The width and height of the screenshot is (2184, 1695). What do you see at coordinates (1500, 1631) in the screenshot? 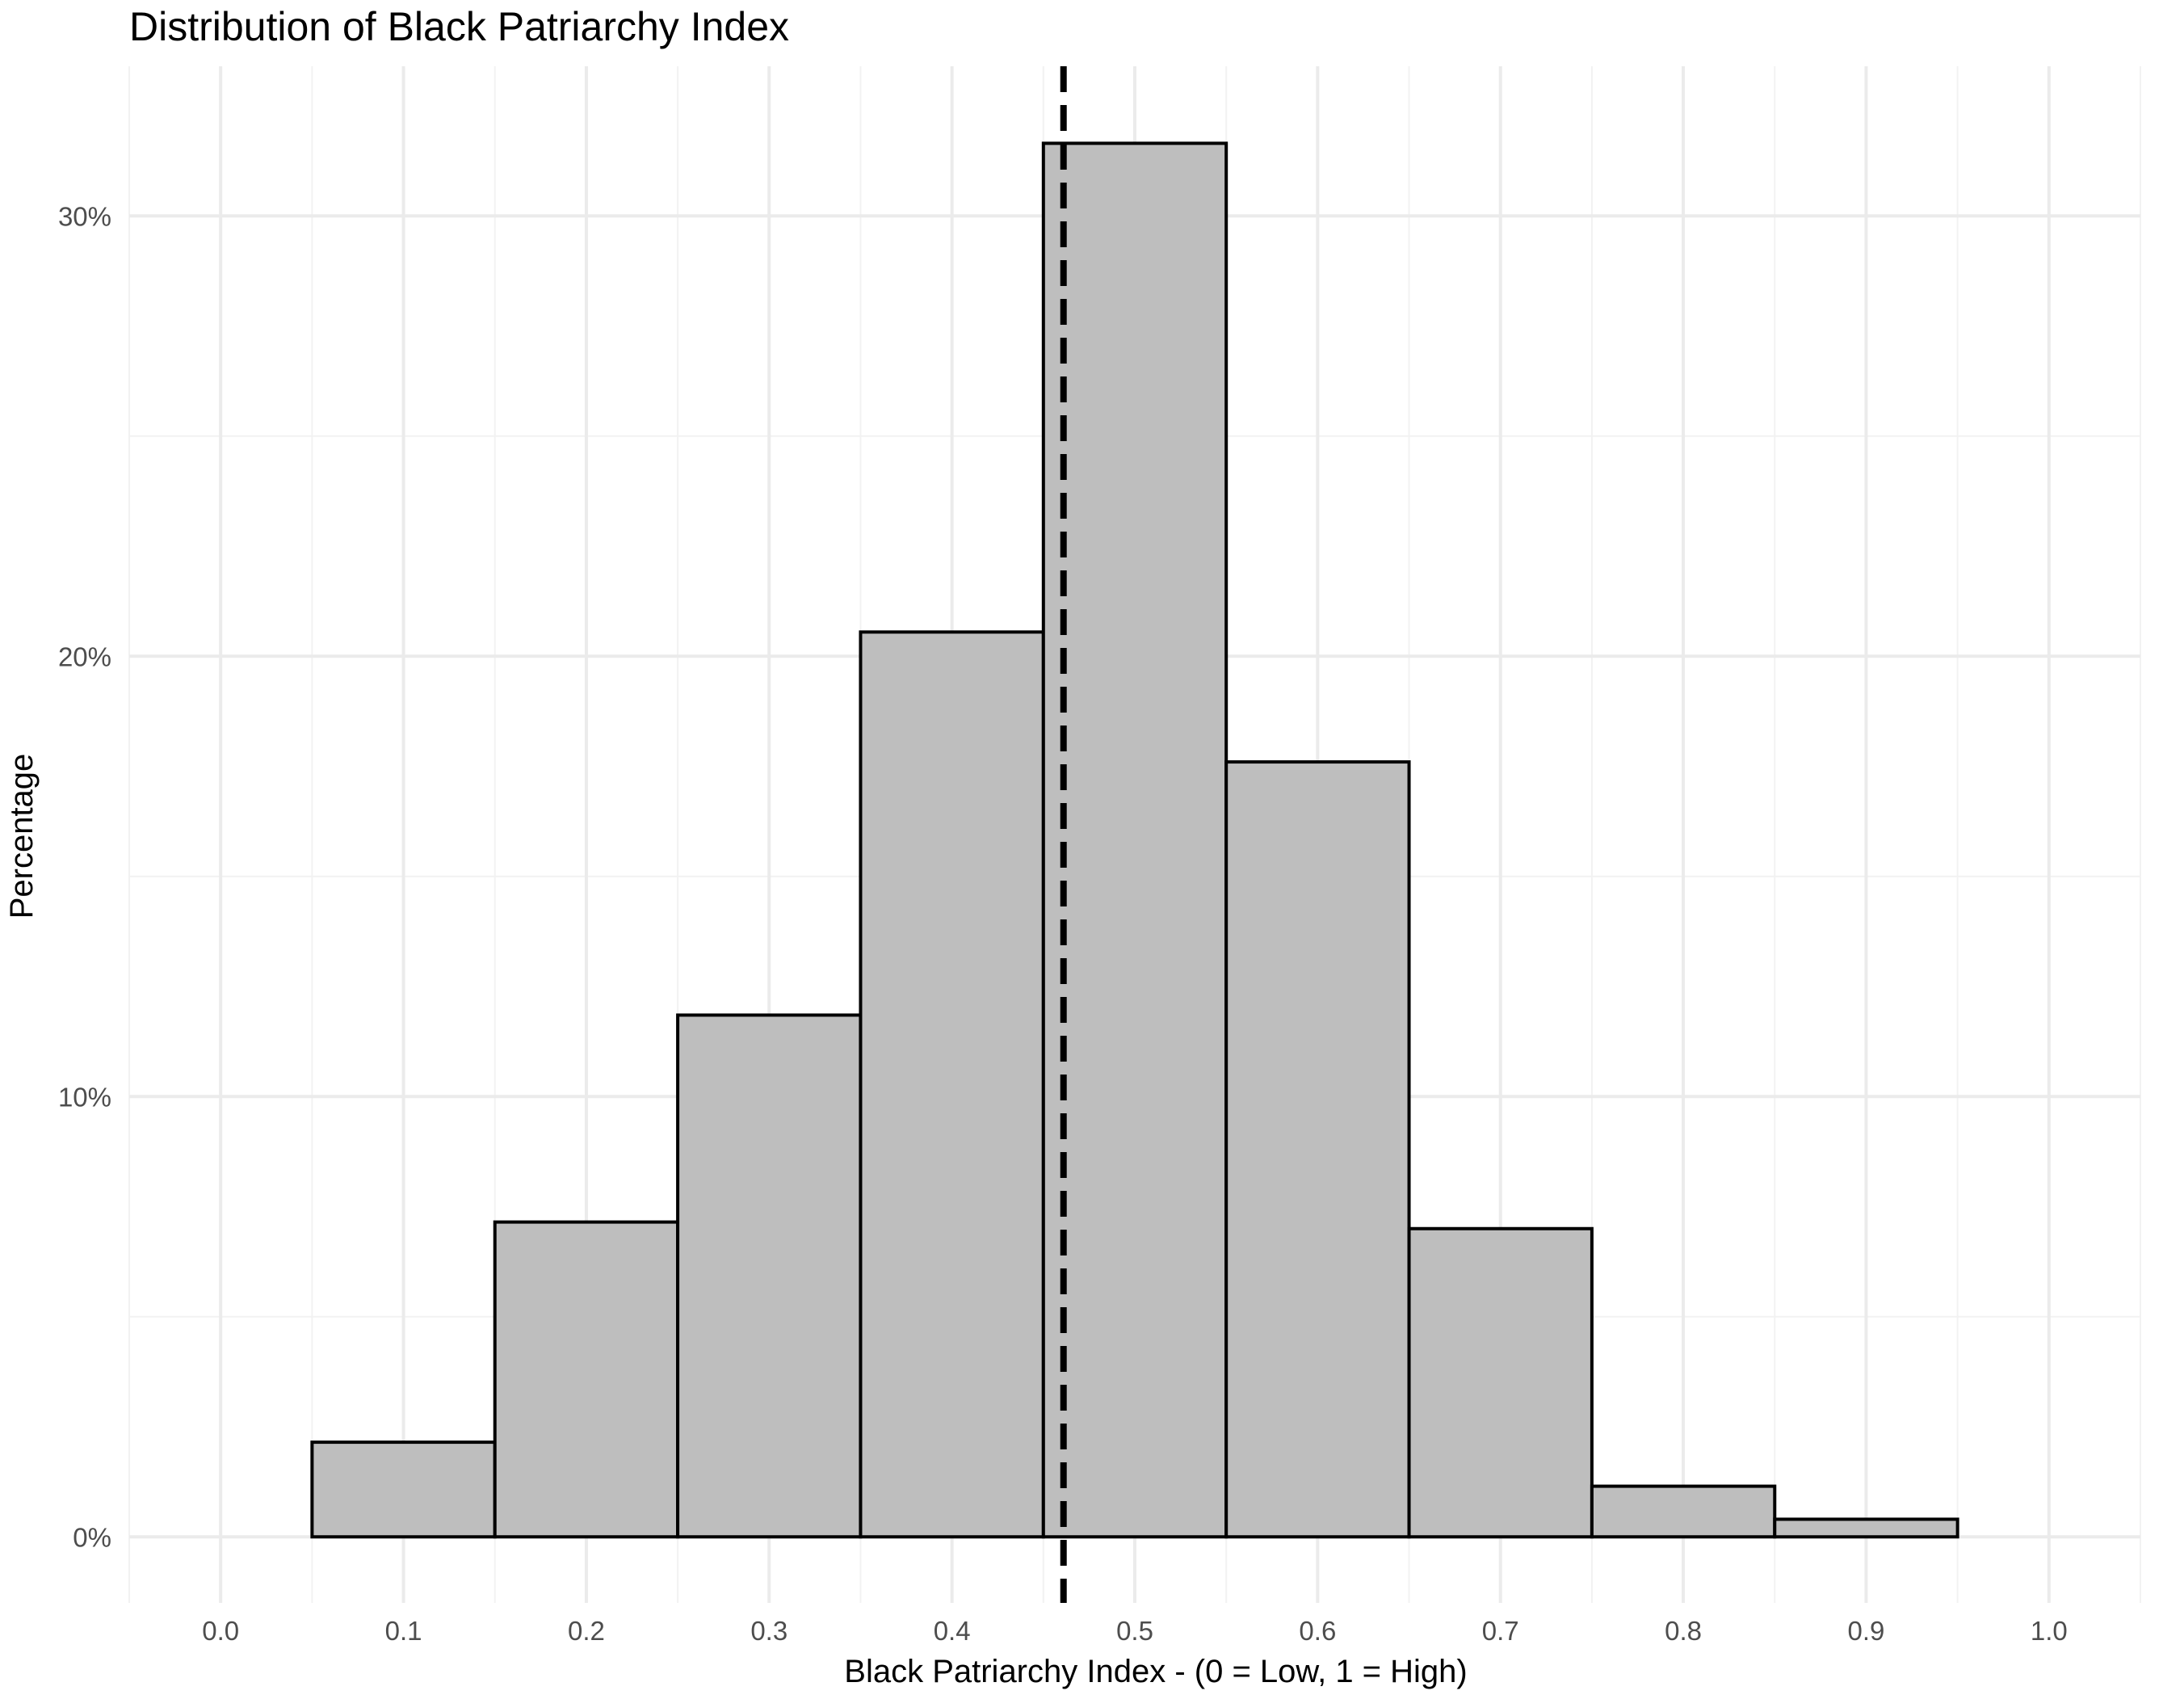
I see `x-tick-label: 0.7` at bounding box center [1500, 1631].